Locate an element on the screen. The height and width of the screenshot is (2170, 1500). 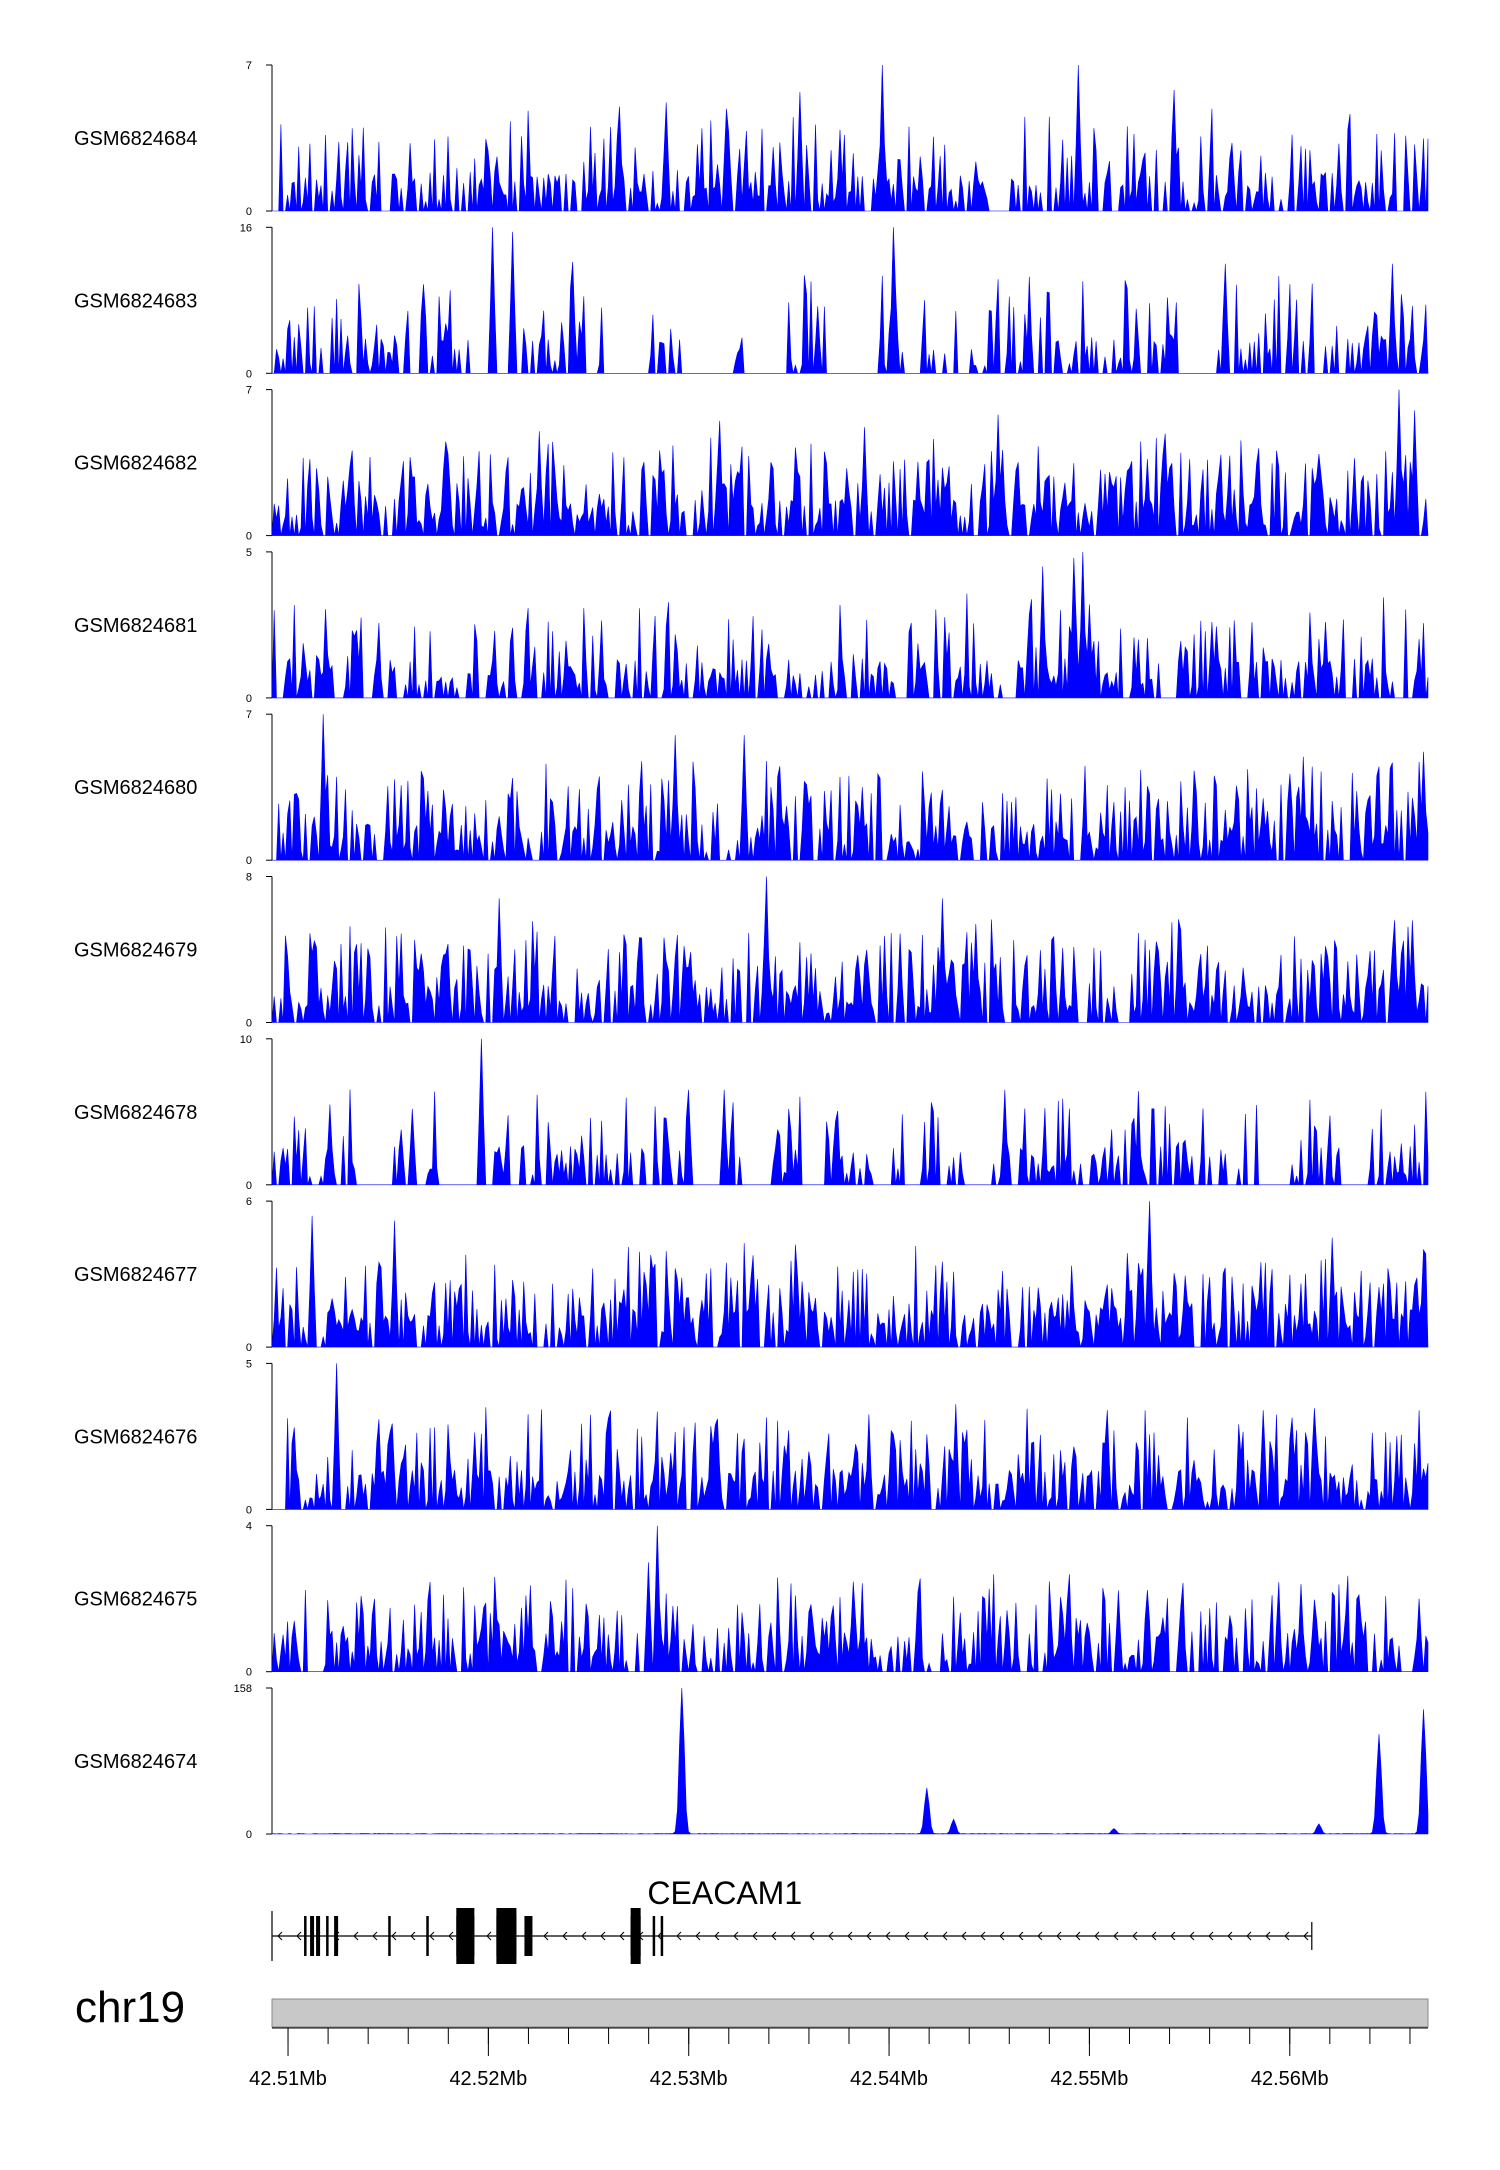
track-label: GSM6824681 is located at coordinates (135, 626).